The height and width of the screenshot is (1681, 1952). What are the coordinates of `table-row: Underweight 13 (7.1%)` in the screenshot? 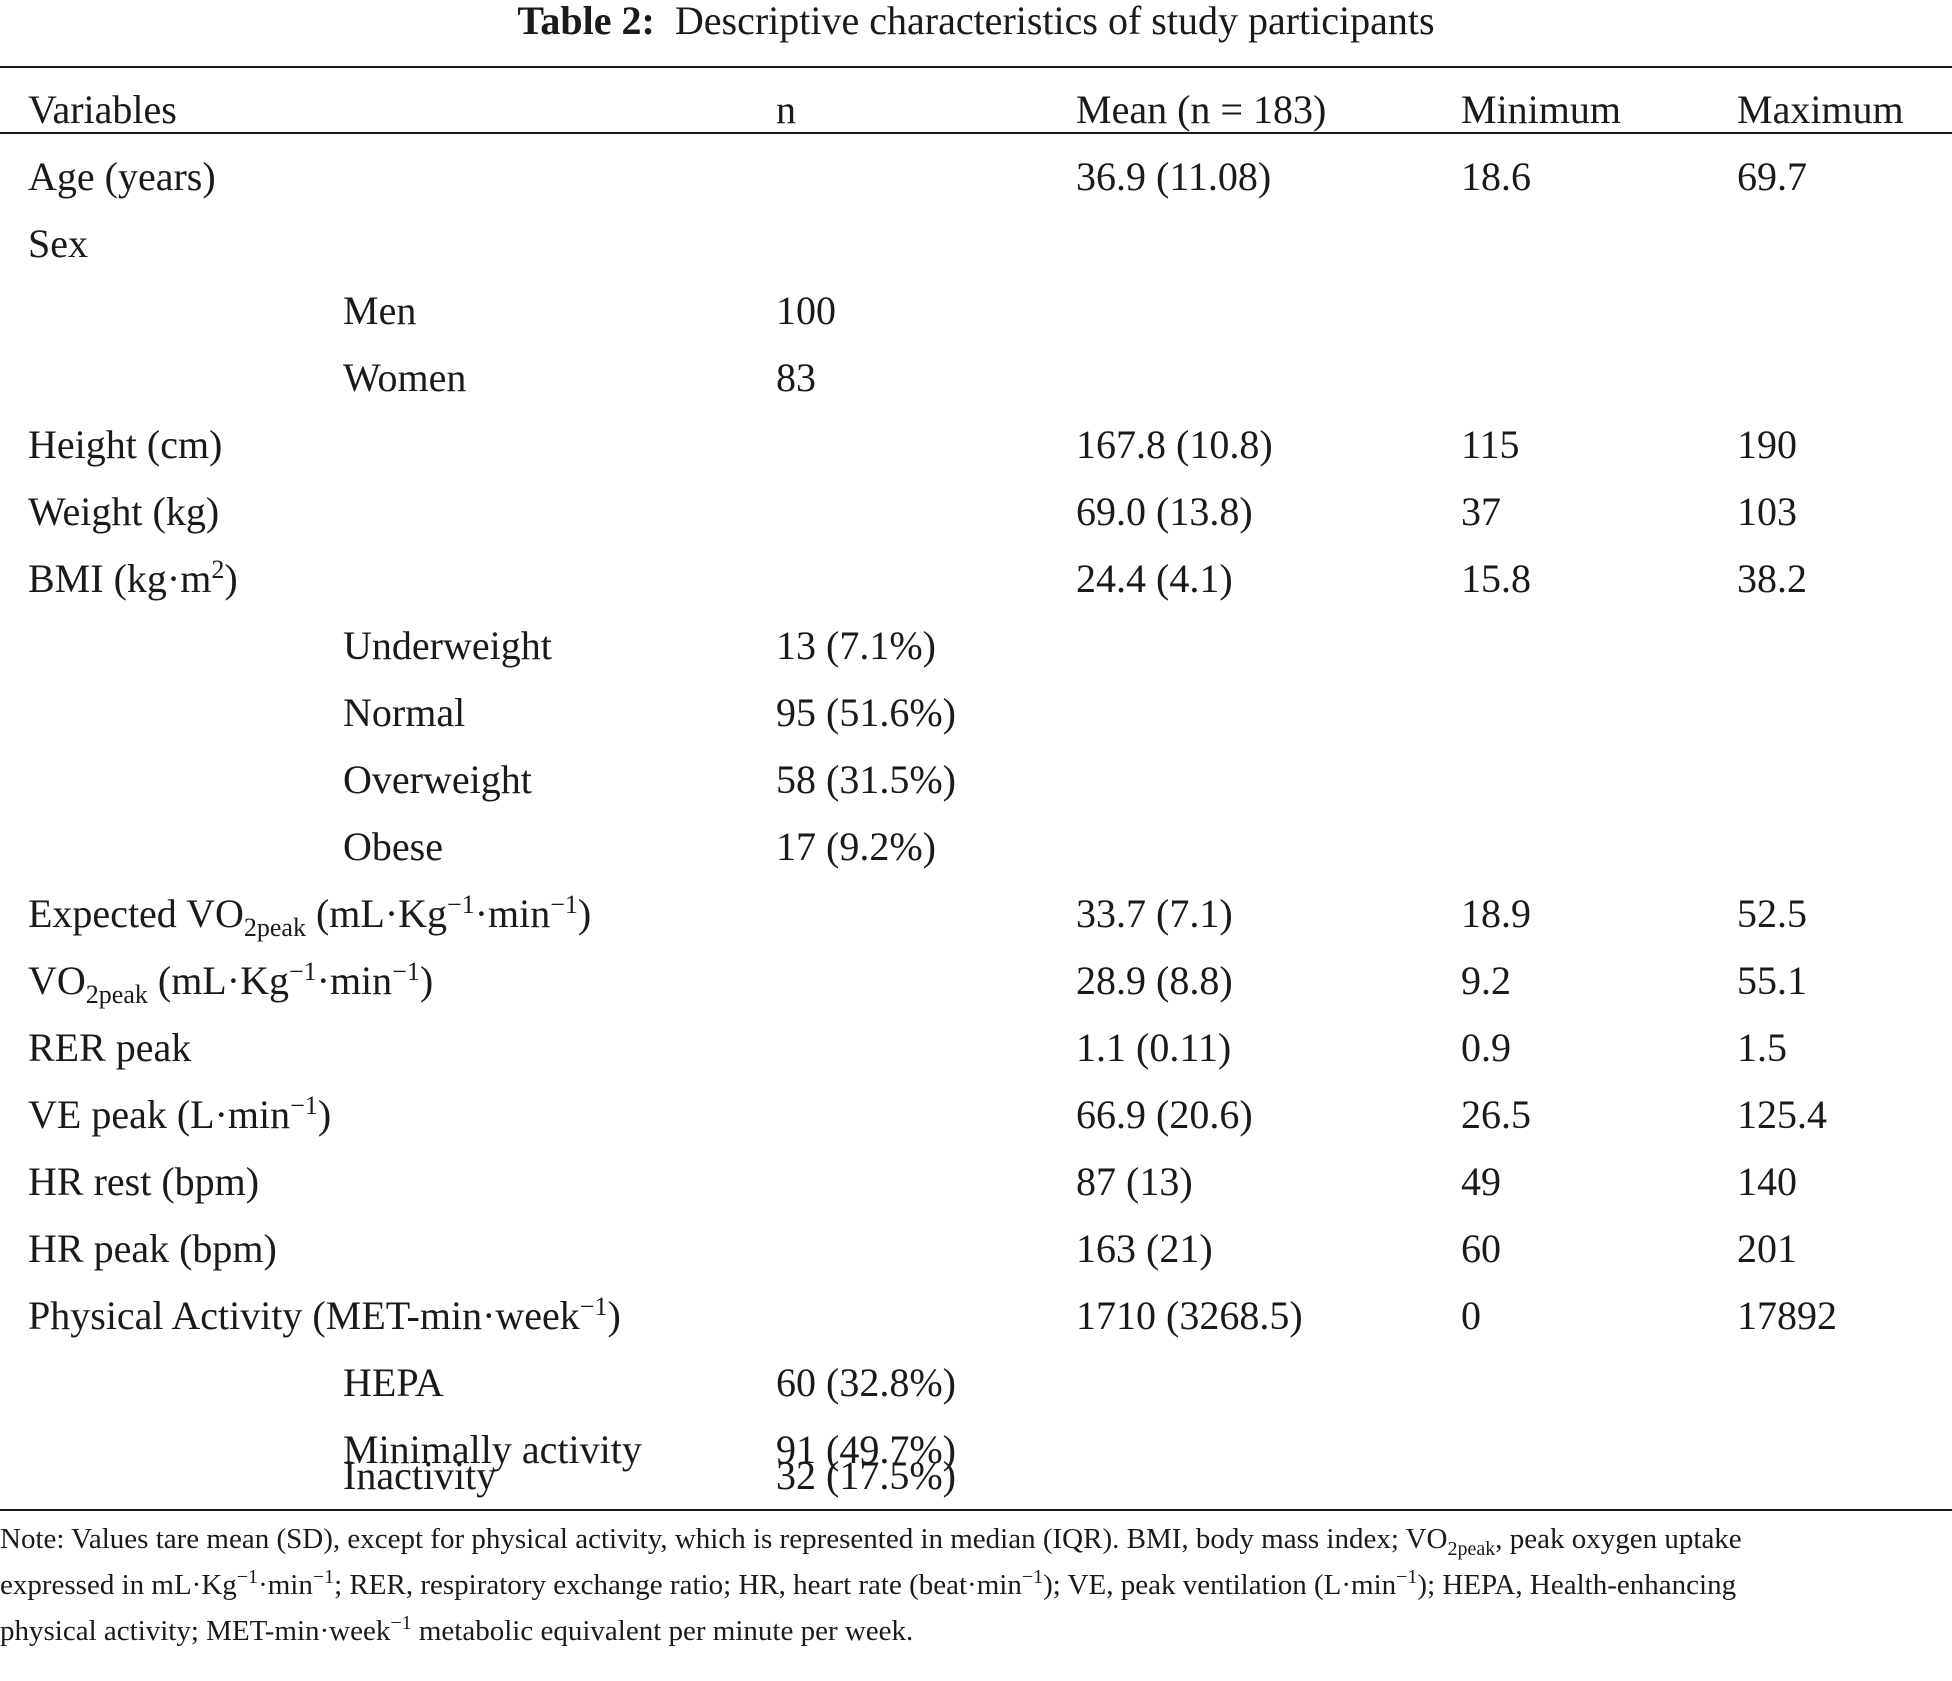 It's located at (976, 645).